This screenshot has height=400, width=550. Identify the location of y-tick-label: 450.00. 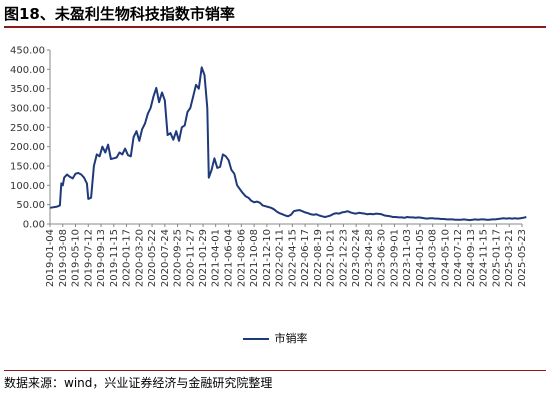
(27, 51).